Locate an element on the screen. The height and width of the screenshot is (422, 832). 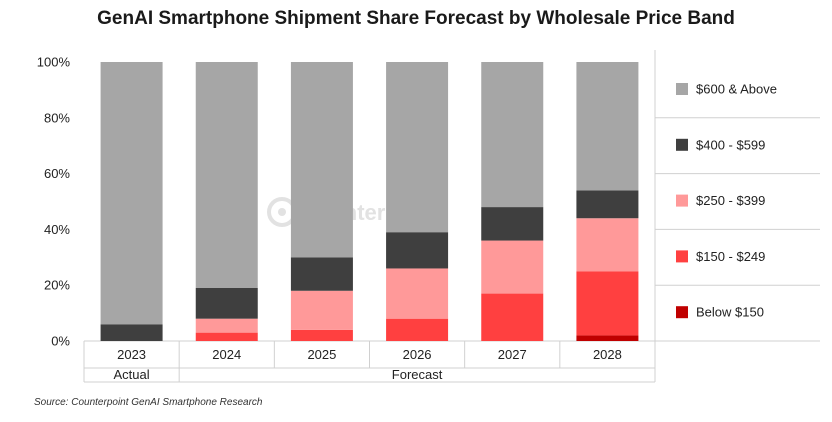
watermark-logo-dot is located at coordinates (282, 212).